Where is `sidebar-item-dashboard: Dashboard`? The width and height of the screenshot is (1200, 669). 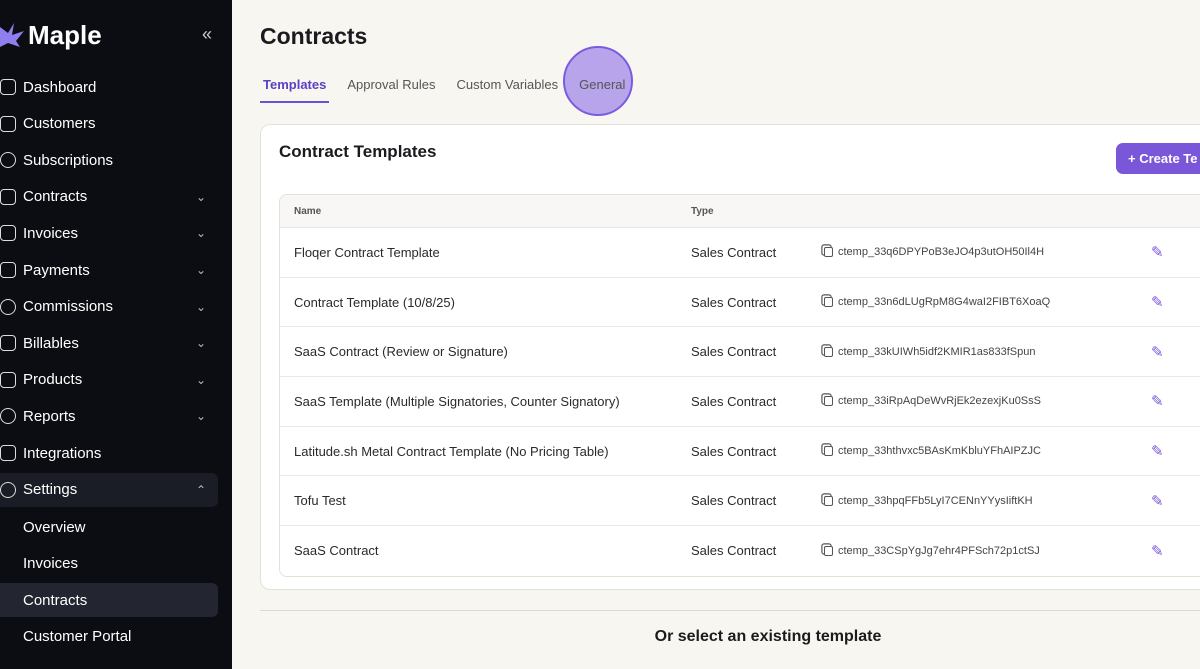
sidebar-item-dashboard: Dashboard is located at coordinates (109, 87).